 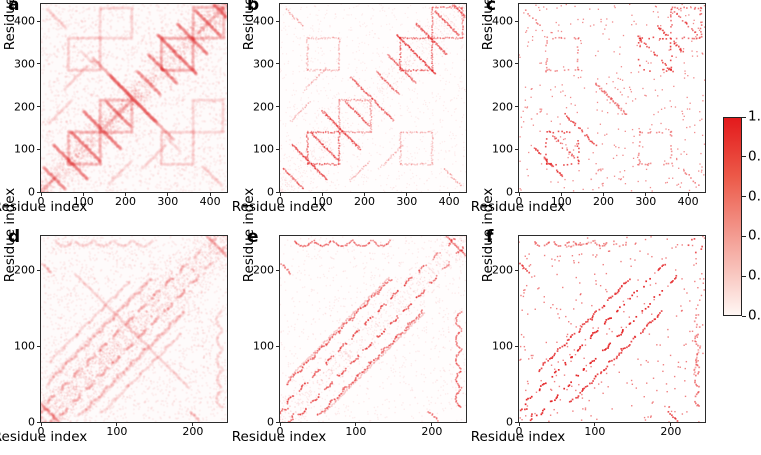 What do you see at coordinates (134, 98) in the screenshot?
I see `heatmap-canvas-a` at bounding box center [134, 98].